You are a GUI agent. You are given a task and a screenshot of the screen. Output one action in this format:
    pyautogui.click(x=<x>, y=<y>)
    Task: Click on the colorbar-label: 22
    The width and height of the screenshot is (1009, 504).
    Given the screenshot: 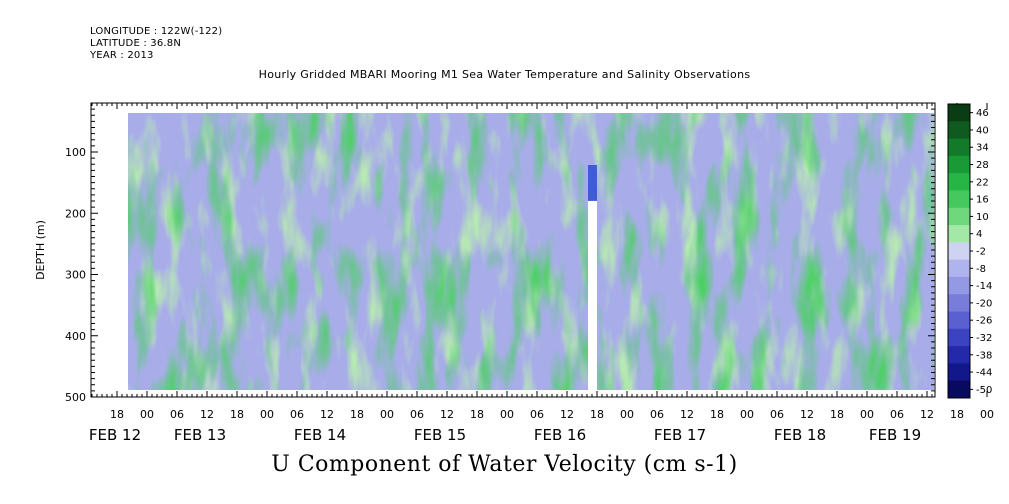 What is the action you would take?
    pyautogui.click(x=982, y=182)
    